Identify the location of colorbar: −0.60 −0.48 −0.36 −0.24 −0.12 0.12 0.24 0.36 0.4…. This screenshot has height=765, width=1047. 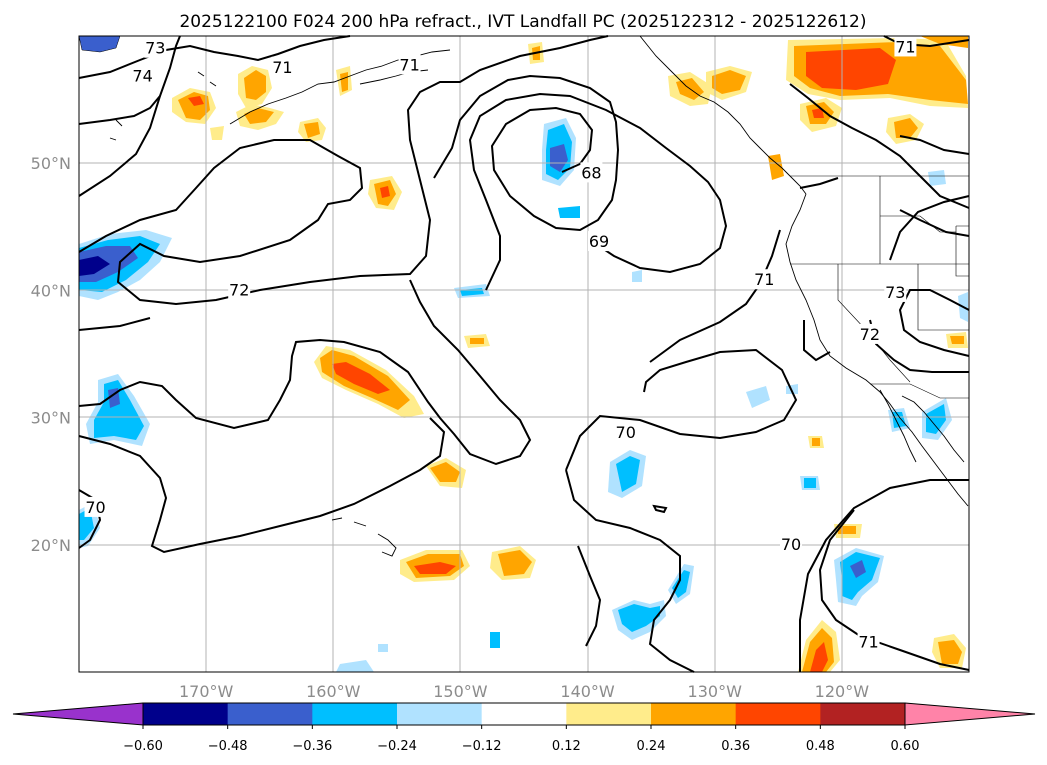
(524, 728).